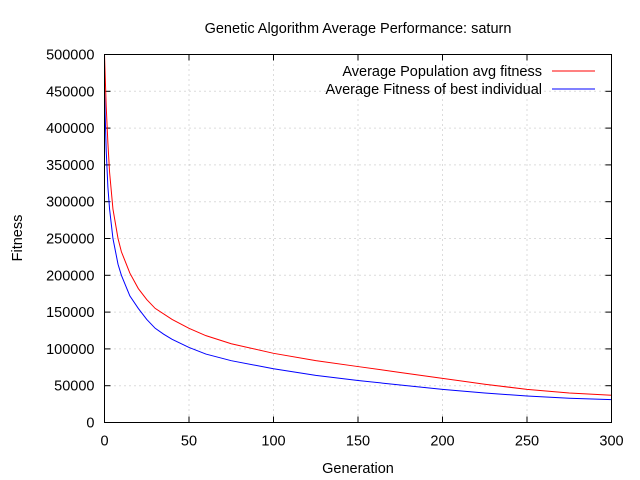 This screenshot has width=640, height=480. What do you see at coordinates (442, 442) in the screenshot?
I see `x-tick-label: 200` at bounding box center [442, 442].